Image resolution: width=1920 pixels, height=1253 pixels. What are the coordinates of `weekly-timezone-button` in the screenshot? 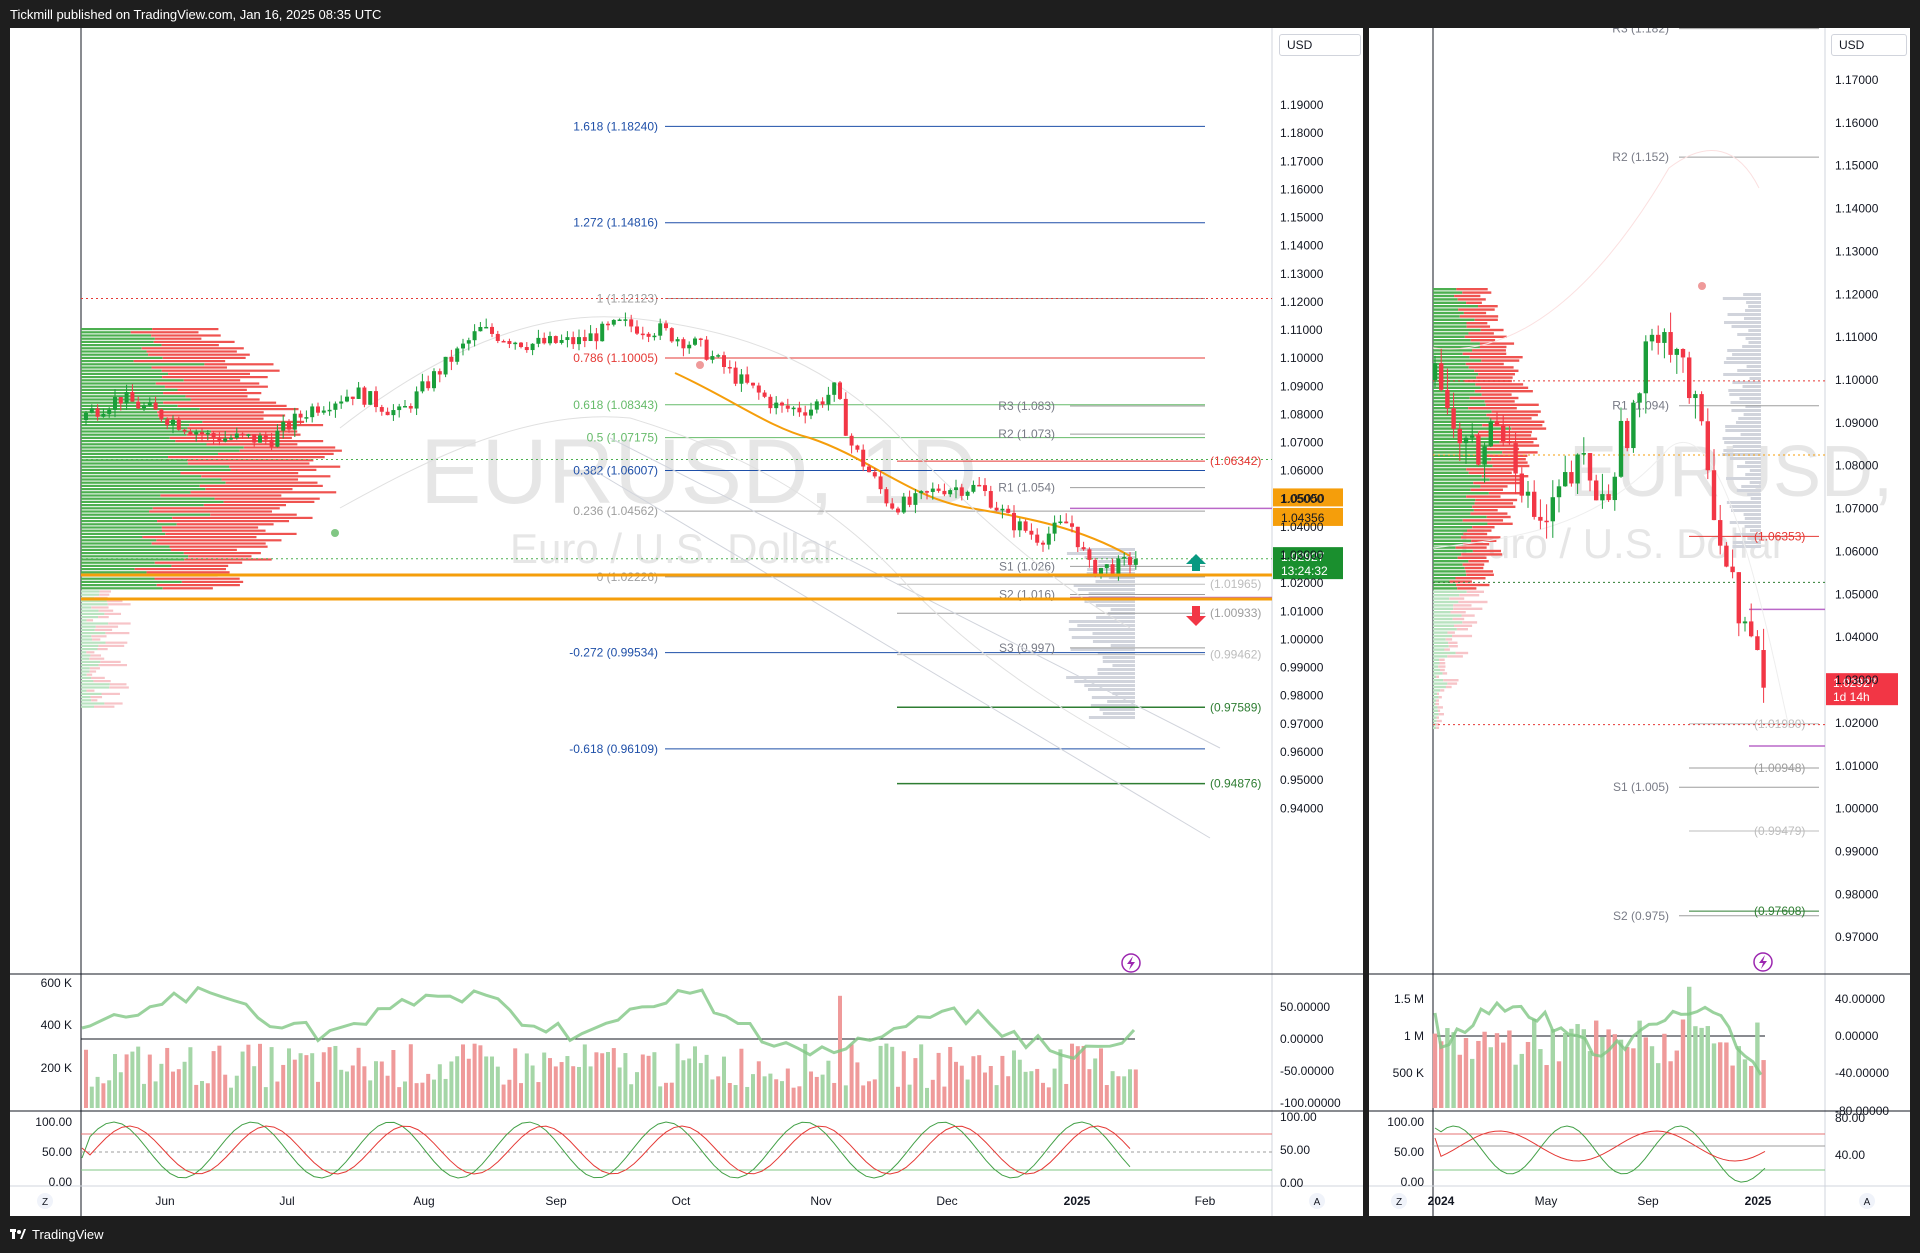 It's located at (1399, 1201).